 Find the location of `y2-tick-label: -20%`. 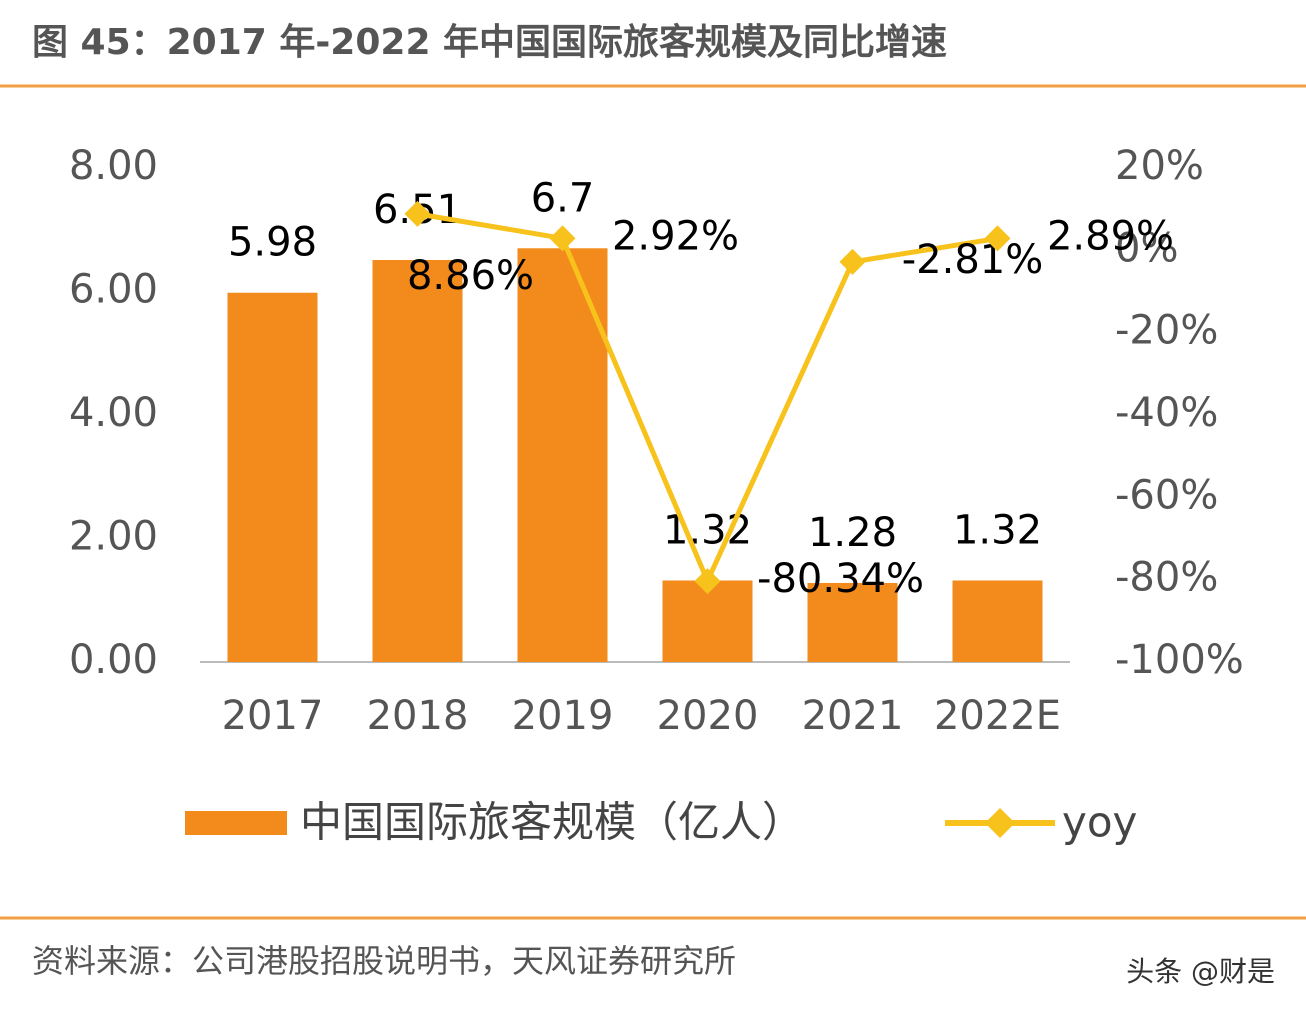

y2-tick-label: -20% is located at coordinates (1166, 331).